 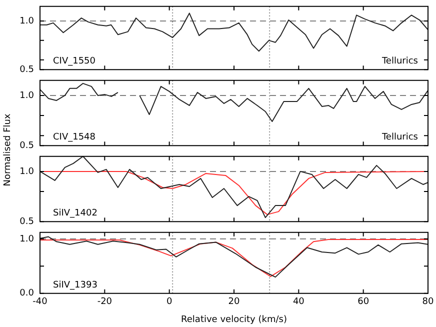 I want to click on annotation: CIV_1550, so click(x=74, y=61).